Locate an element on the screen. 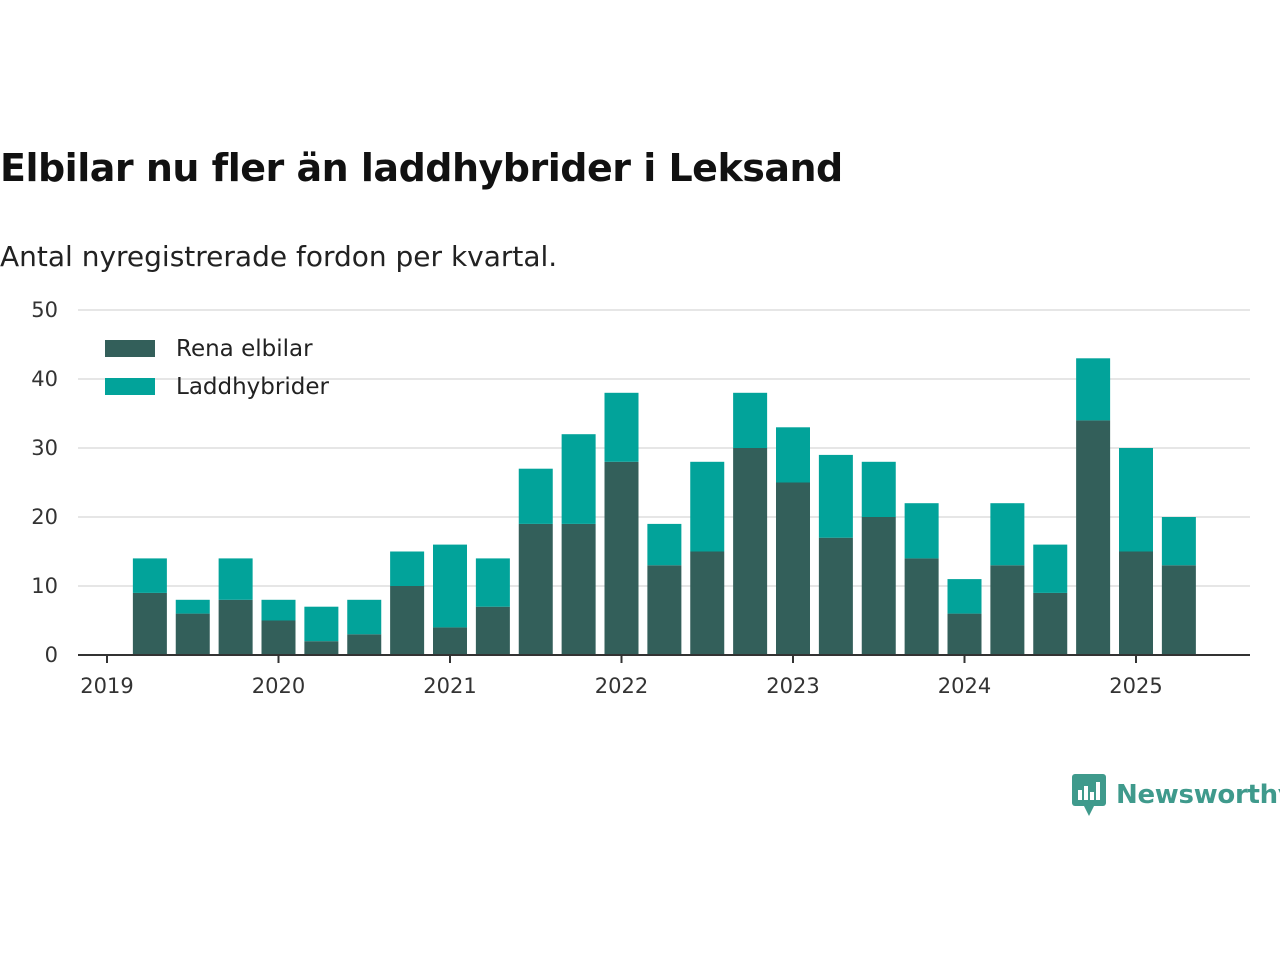 This screenshot has height=960, width=1280. legend-label: Laddhybrider is located at coordinates (252, 387).